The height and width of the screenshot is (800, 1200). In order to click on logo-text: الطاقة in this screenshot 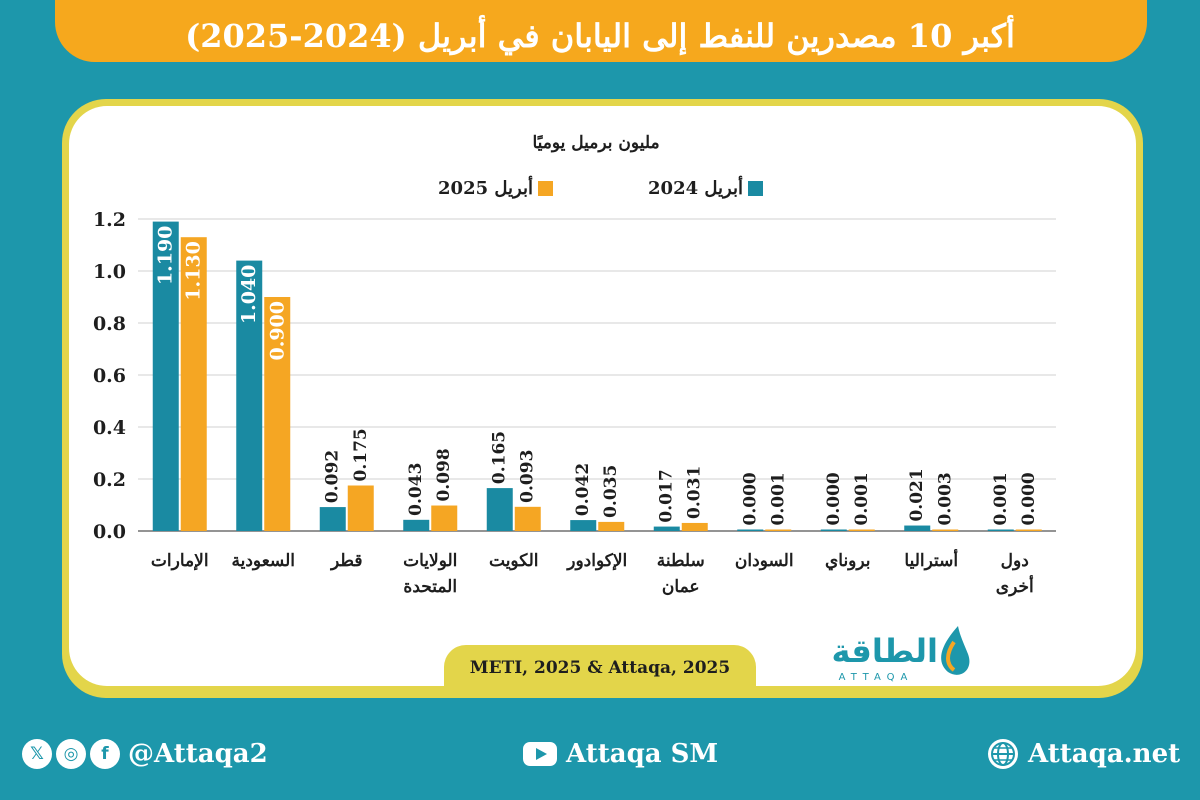, I will do `click(884, 651)`.